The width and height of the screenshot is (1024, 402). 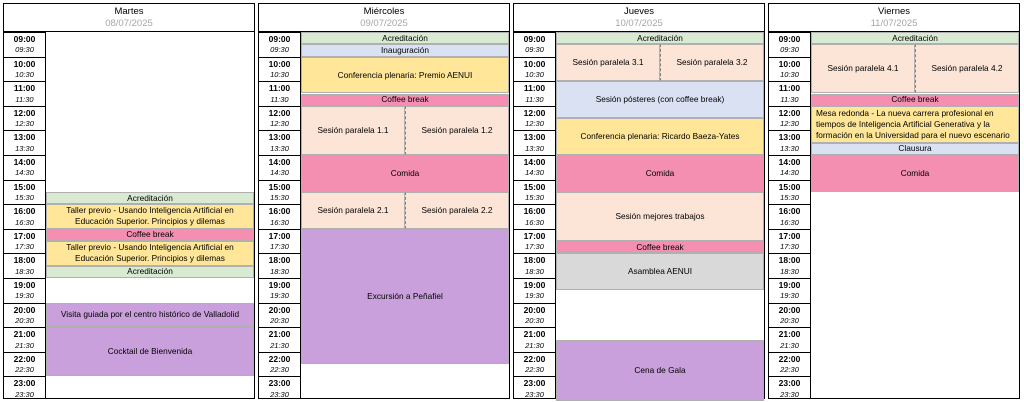 I want to click on event-block: Cena de Gala, so click(x=660, y=370).